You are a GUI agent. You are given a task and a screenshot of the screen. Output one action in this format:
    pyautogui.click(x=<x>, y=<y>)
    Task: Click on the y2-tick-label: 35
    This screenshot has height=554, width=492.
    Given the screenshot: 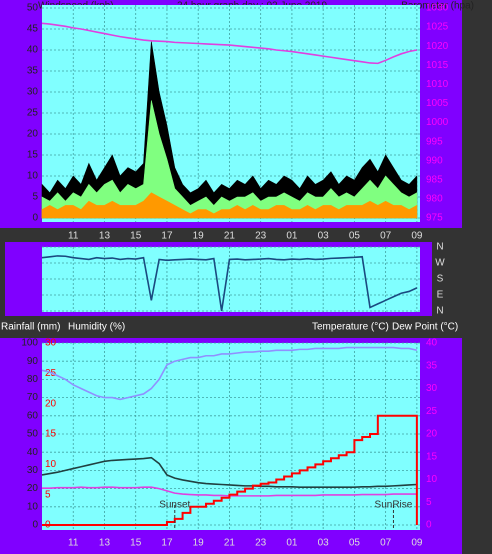 What is the action you would take?
    pyautogui.click(x=432, y=365)
    